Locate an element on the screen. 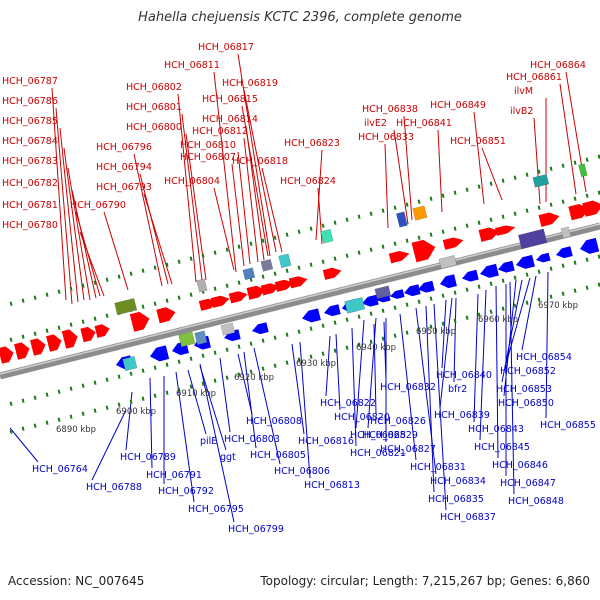 The width and height of the screenshot is (600, 600). forward-gene-label: HCH_06787 is located at coordinates (30, 81).